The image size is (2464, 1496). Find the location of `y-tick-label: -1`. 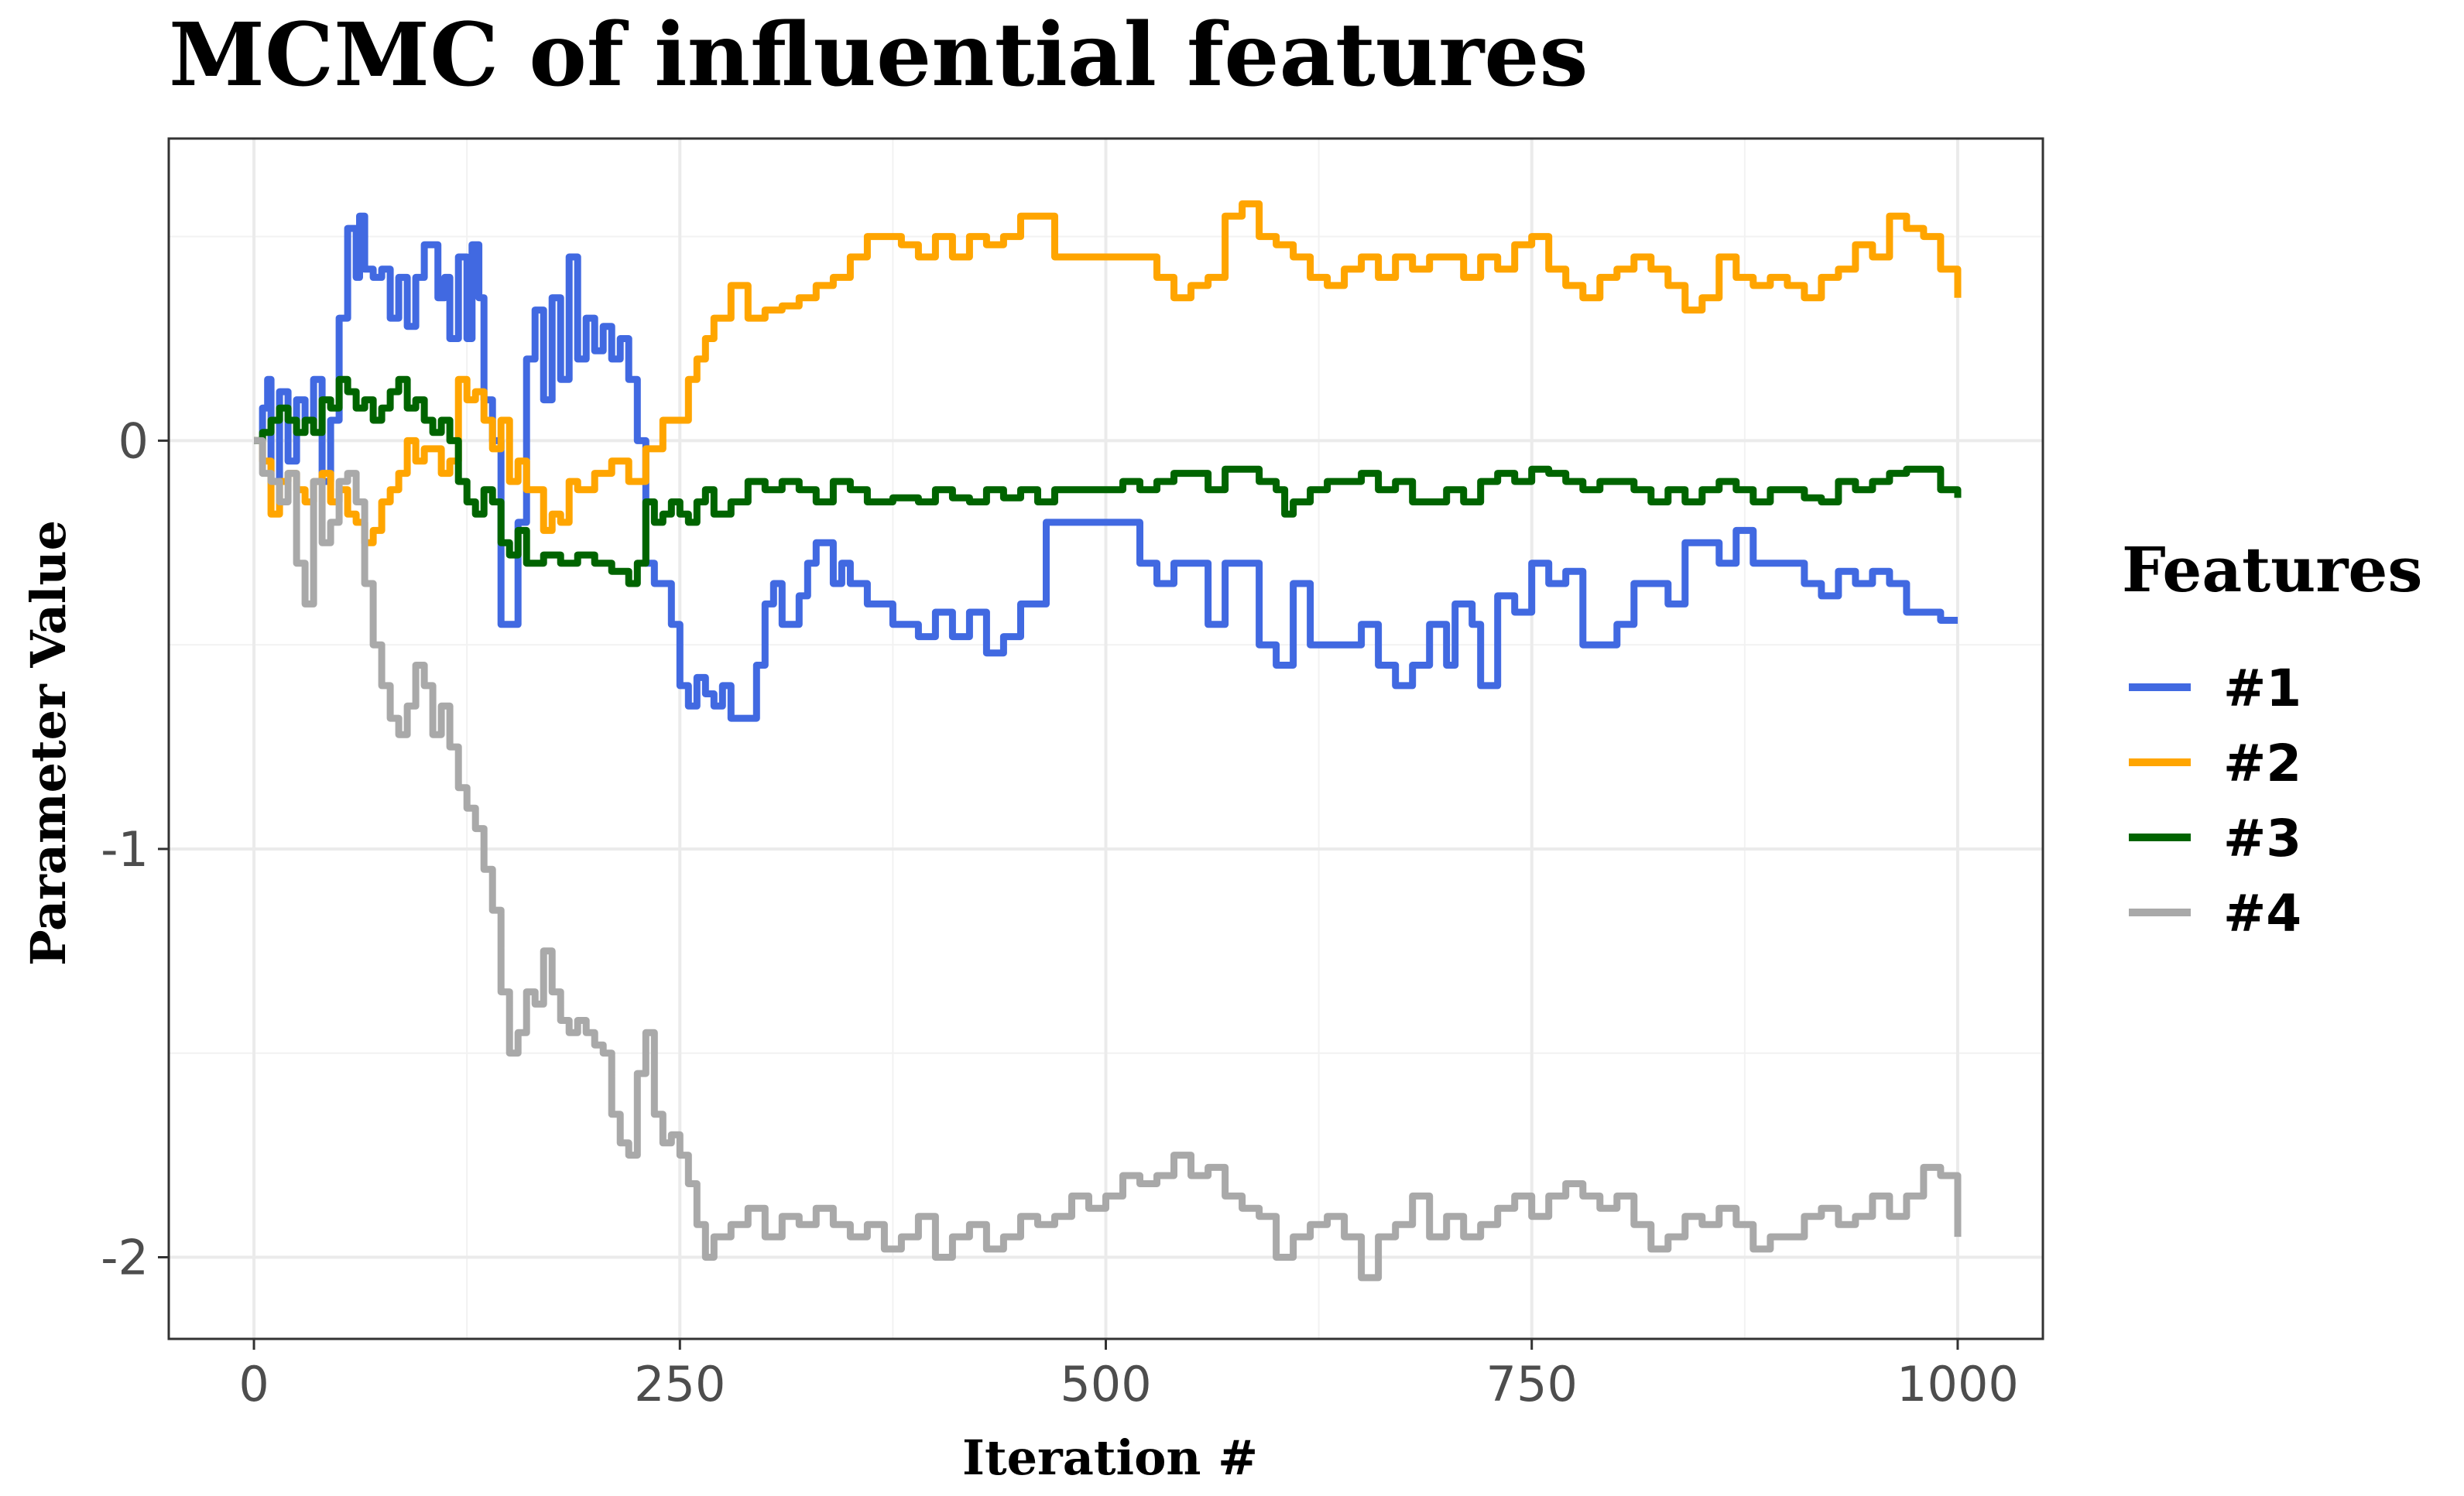

y-tick-label: -1 is located at coordinates (125, 849).